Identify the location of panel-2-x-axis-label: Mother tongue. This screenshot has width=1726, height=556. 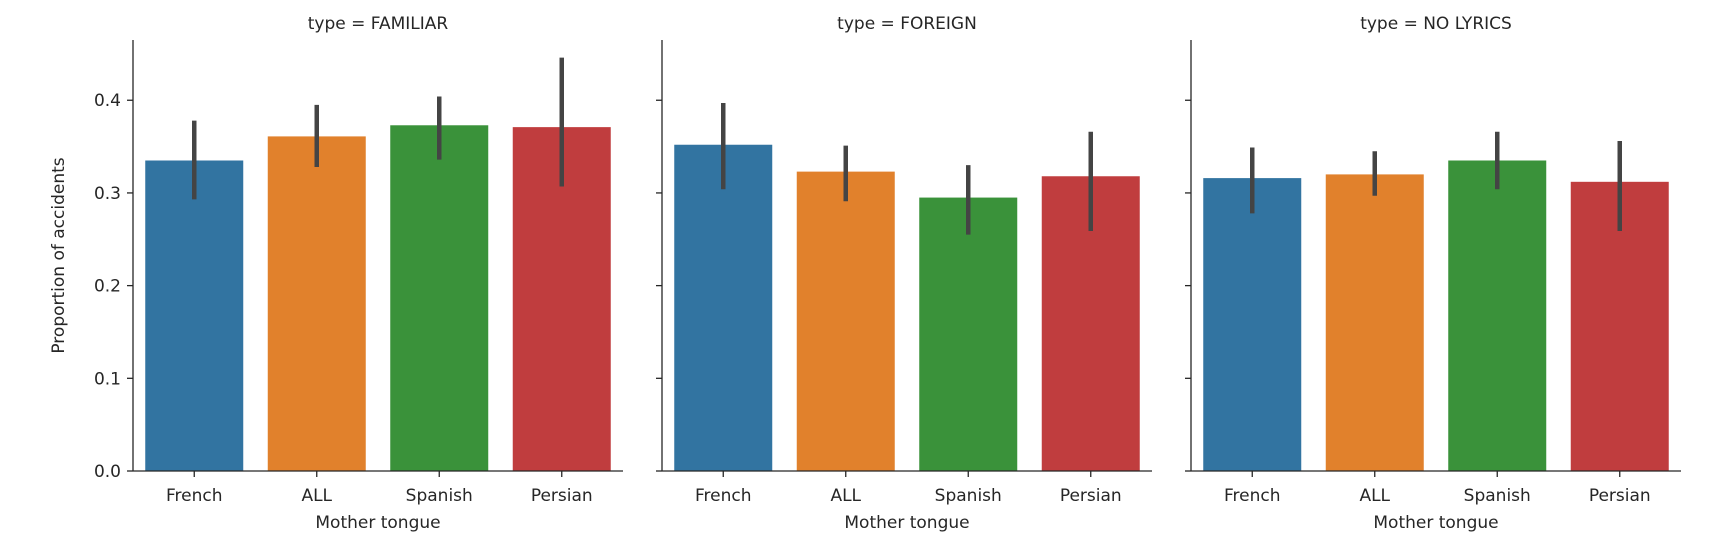
(1435, 523).